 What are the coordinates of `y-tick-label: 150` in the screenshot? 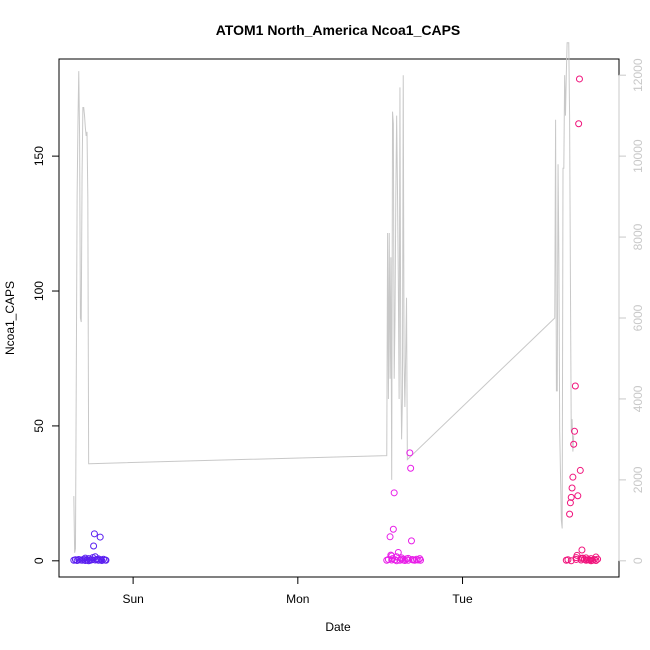 It's located at (39, 156).